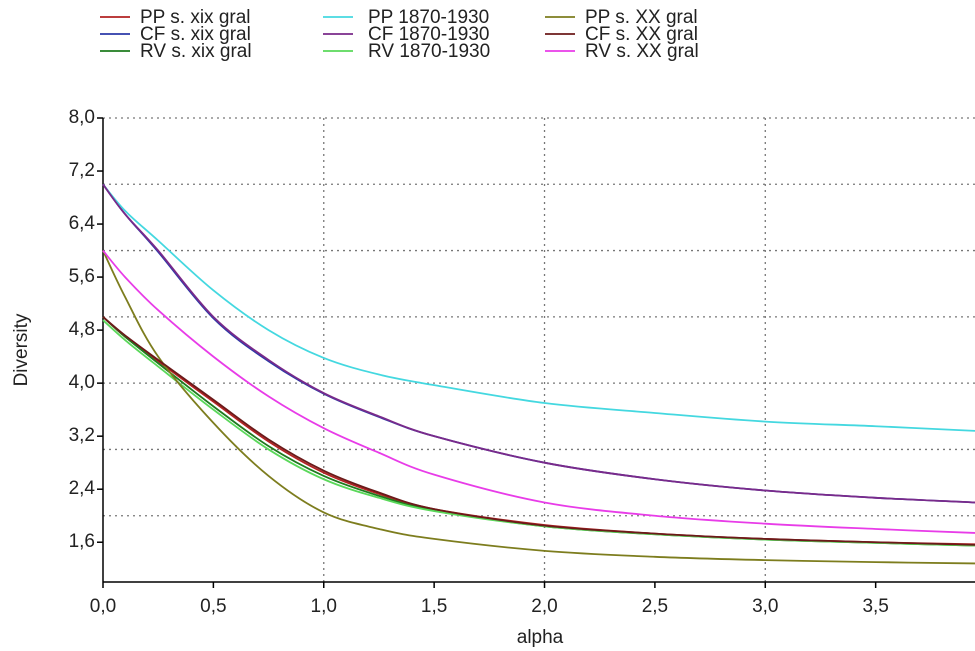 The image size is (975, 651). What do you see at coordinates (82, 382) in the screenshot?
I see `y-tick-label: 4,0` at bounding box center [82, 382].